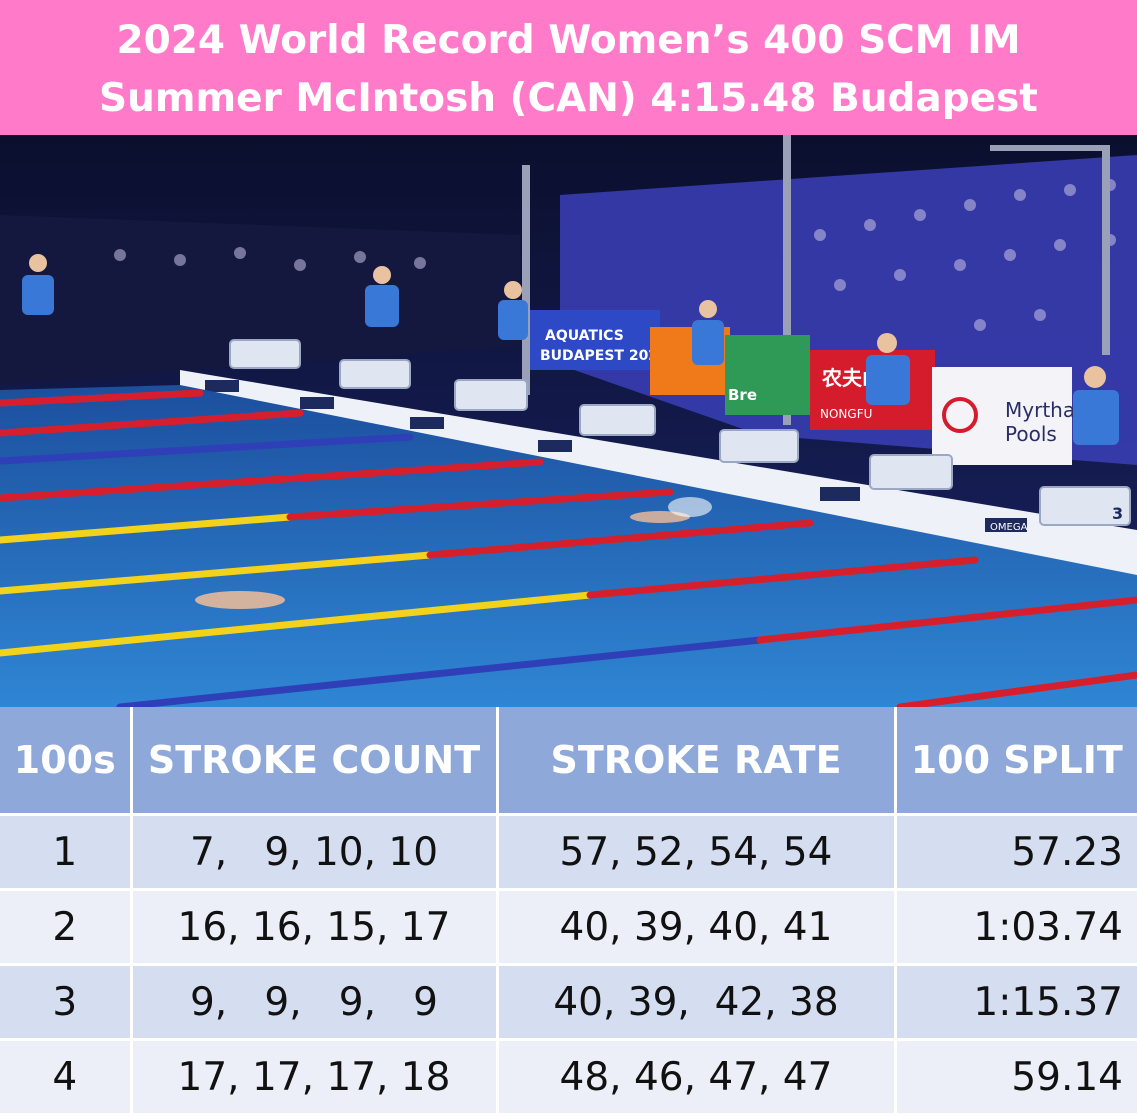 The width and height of the screenshot is (1137, 1116). Describe the element at coordinates (1016, 852) in the screenshot. I see `split-cell: 57.23` at that location.